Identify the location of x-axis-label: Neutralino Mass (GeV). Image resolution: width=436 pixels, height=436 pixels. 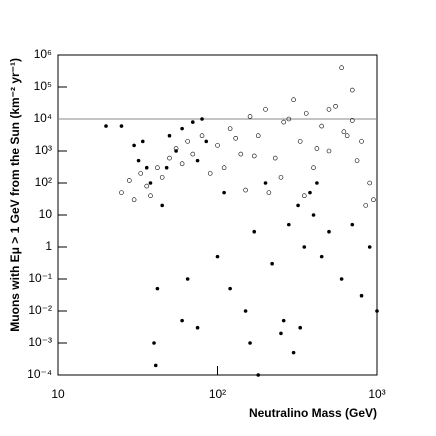
(313, 413).